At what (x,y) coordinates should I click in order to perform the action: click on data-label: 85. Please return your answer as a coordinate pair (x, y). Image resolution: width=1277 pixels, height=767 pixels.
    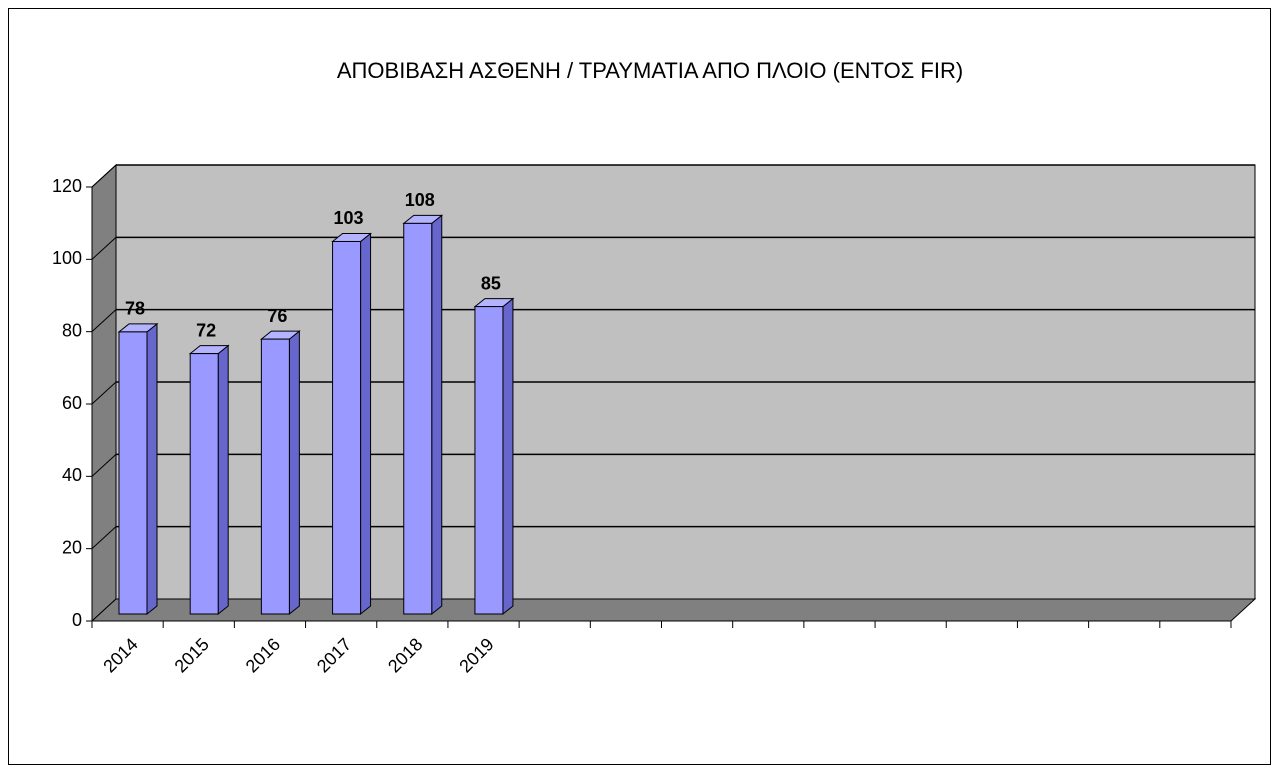
    Looking at the image, I should click on (491, 283).